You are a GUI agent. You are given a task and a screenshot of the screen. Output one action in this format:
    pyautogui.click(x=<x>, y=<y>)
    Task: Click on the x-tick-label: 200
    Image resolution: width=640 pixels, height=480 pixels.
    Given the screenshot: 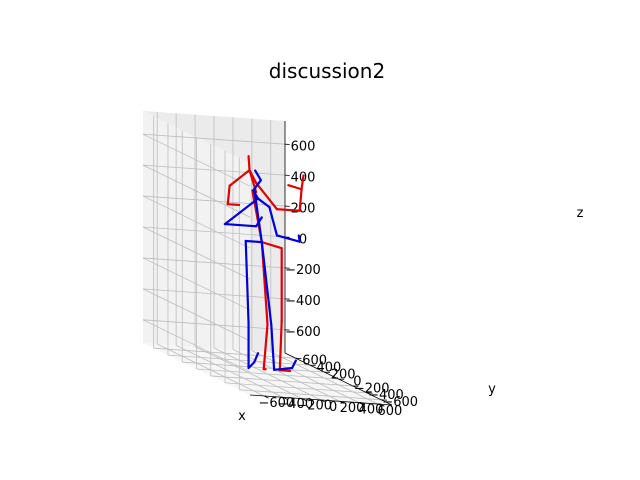 What is the action you would take?
    pyautogui.click(x=352, y=408)
    